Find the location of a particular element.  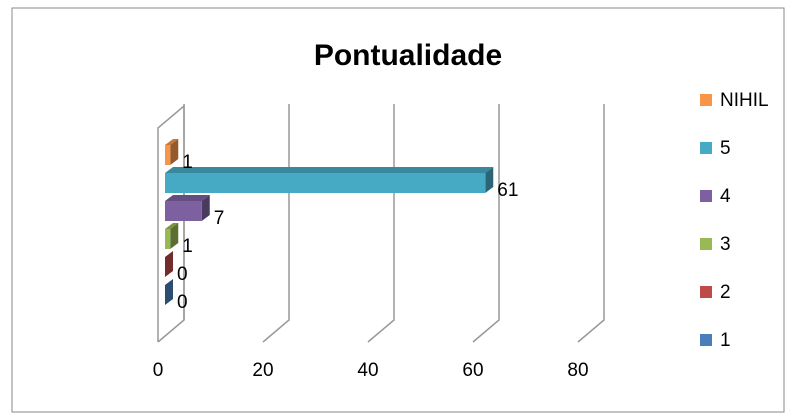

legend-label: NIHIL is located at coordinates (744, 100).